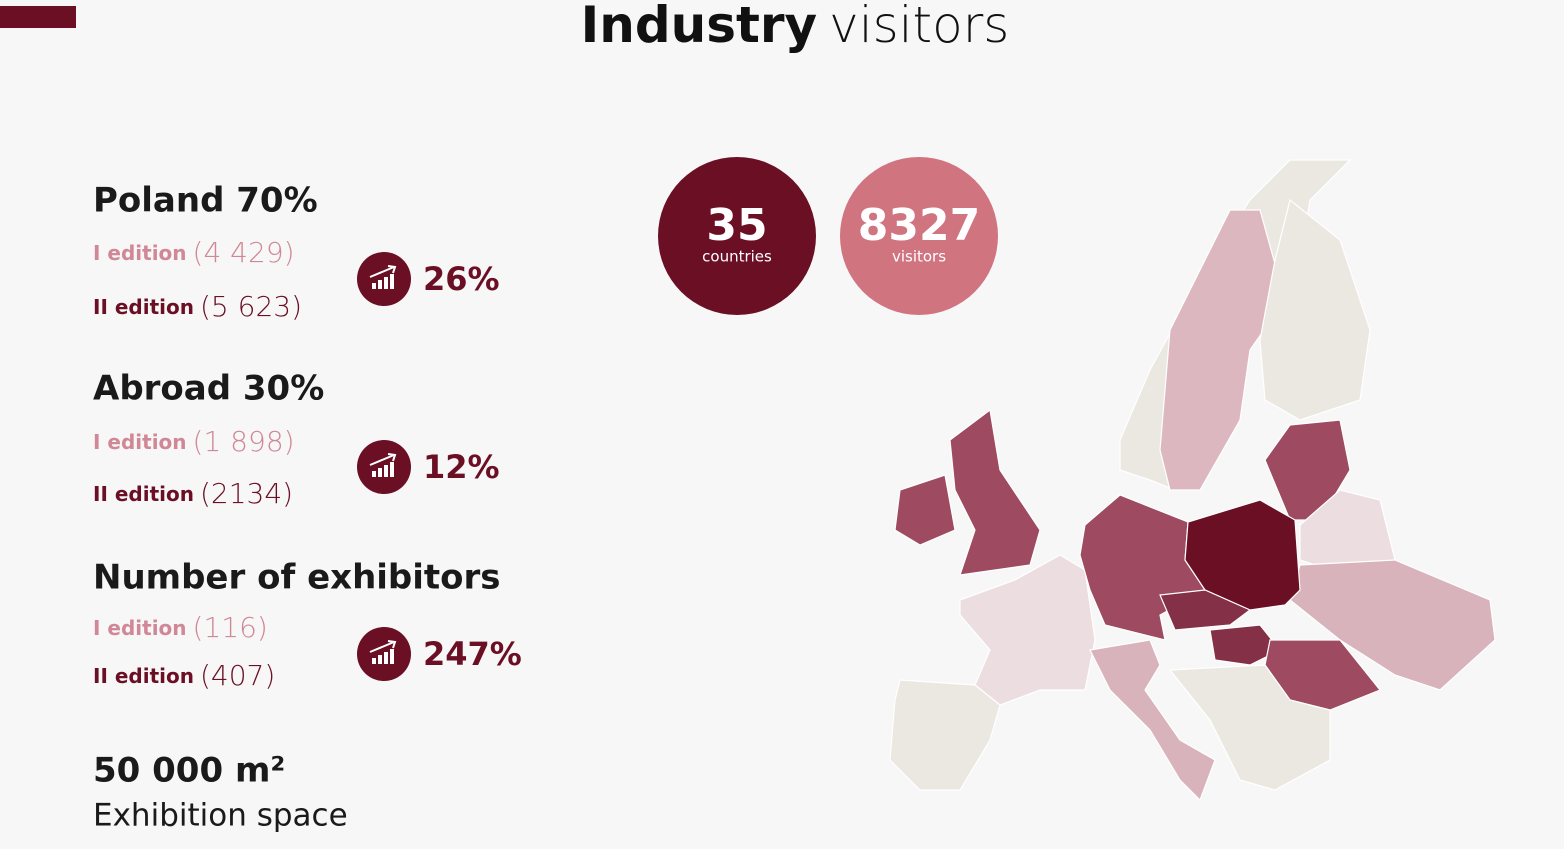  What do you see at coordinates (461, 279) in the screenshot?
I see `growth-value: 26%` at bounding box center [461, 279].